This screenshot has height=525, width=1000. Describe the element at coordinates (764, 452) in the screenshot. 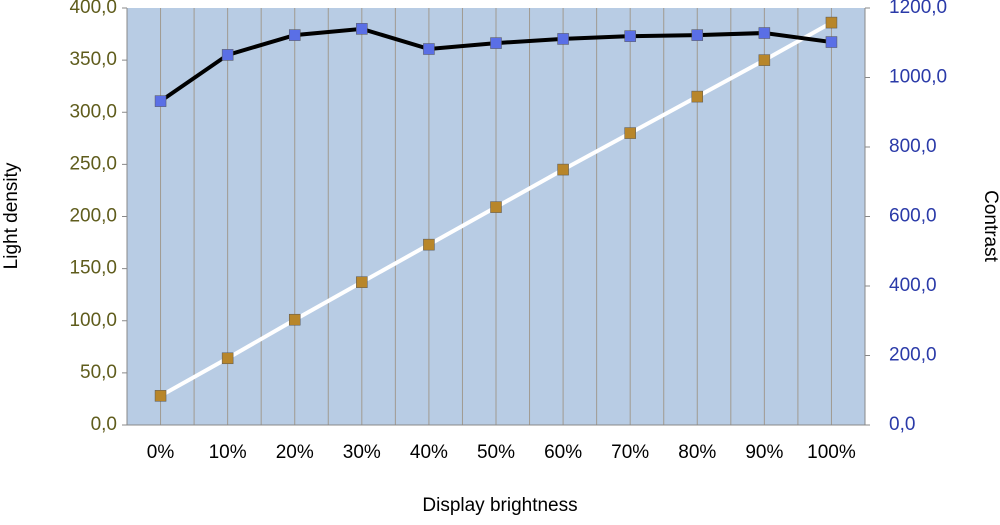

I see `x-tick-label: 90%` at that location.